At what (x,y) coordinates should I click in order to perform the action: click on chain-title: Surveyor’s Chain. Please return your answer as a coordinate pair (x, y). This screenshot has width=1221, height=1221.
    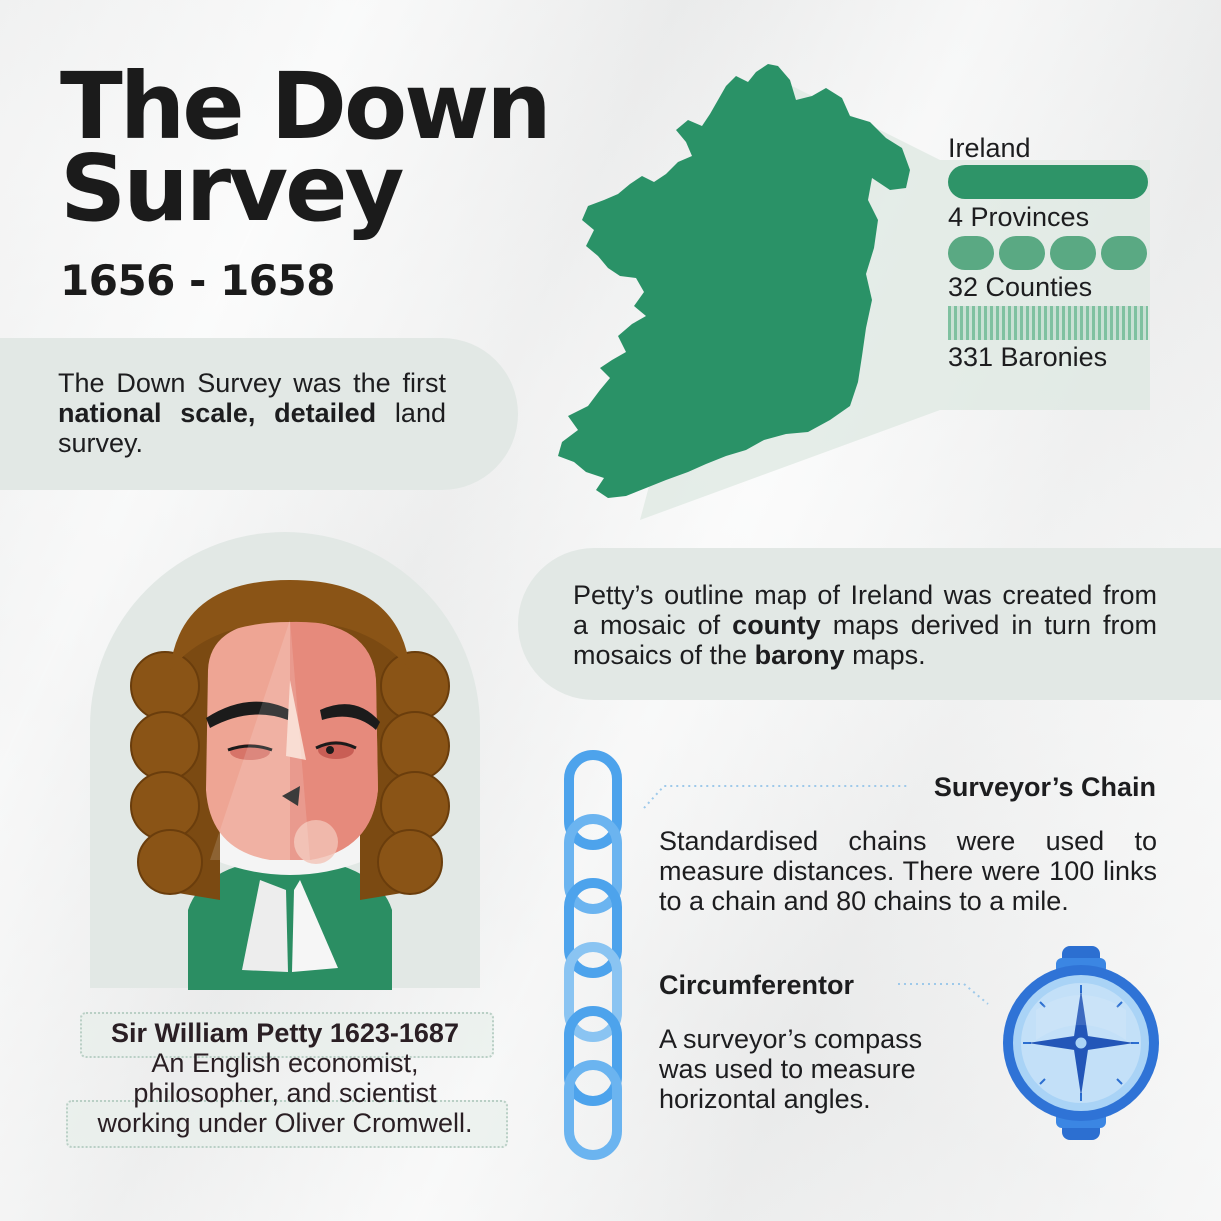
    Looking at the image, I should click on (1044, 787).